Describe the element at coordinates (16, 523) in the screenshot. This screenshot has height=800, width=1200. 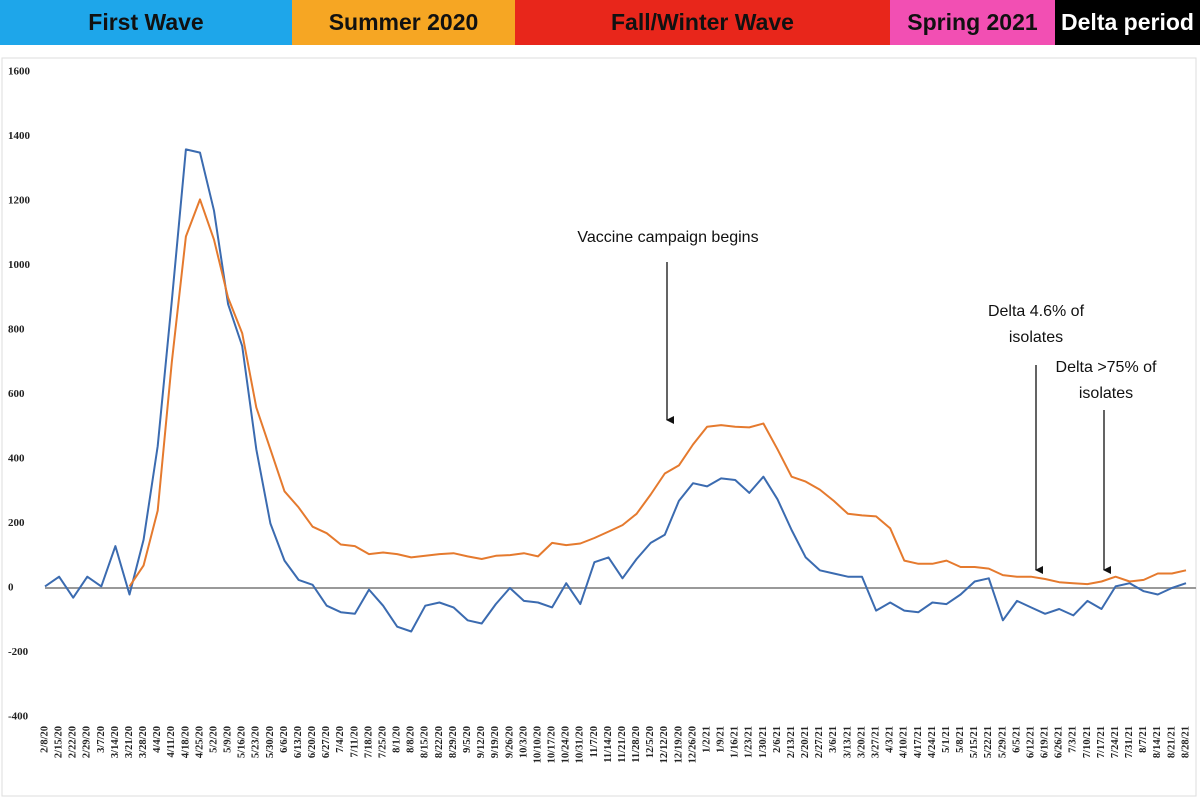
I see `y-tick-label: 200` at that location.